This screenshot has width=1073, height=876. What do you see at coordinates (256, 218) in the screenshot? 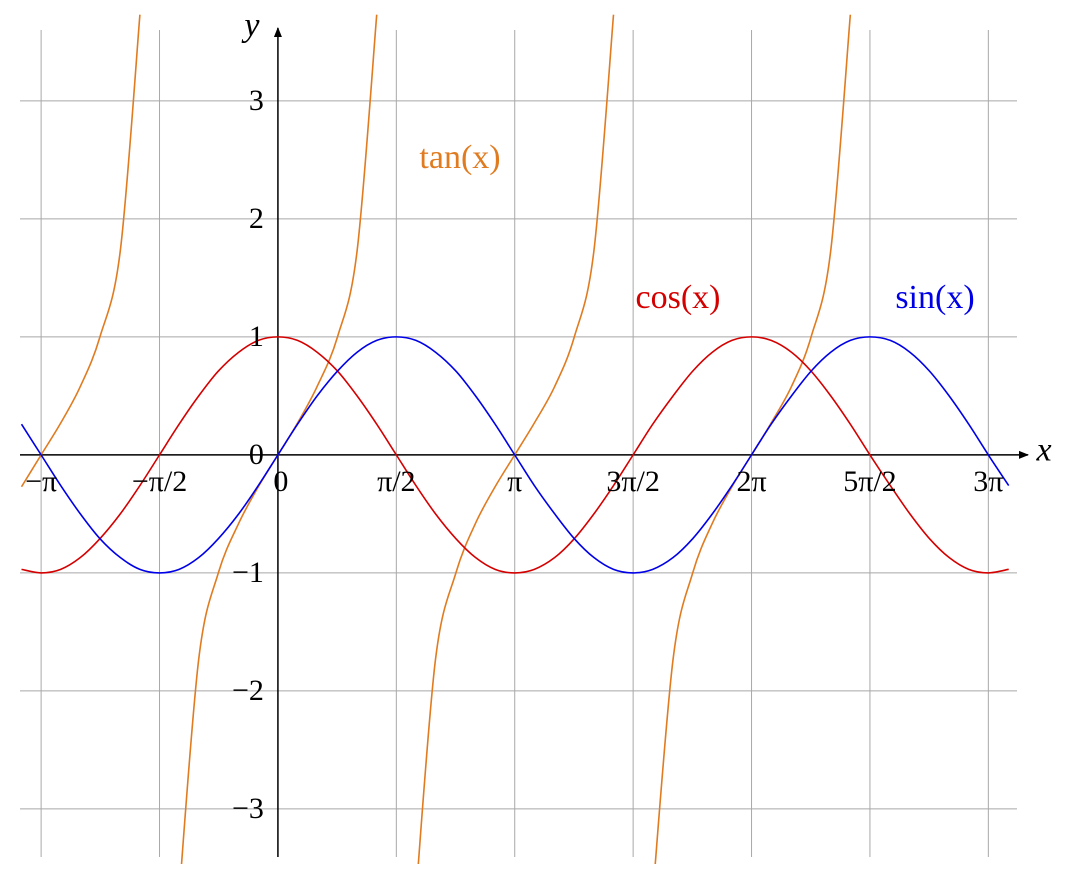
I see `y-tick-label: 2` at bounding box center [256, 218].